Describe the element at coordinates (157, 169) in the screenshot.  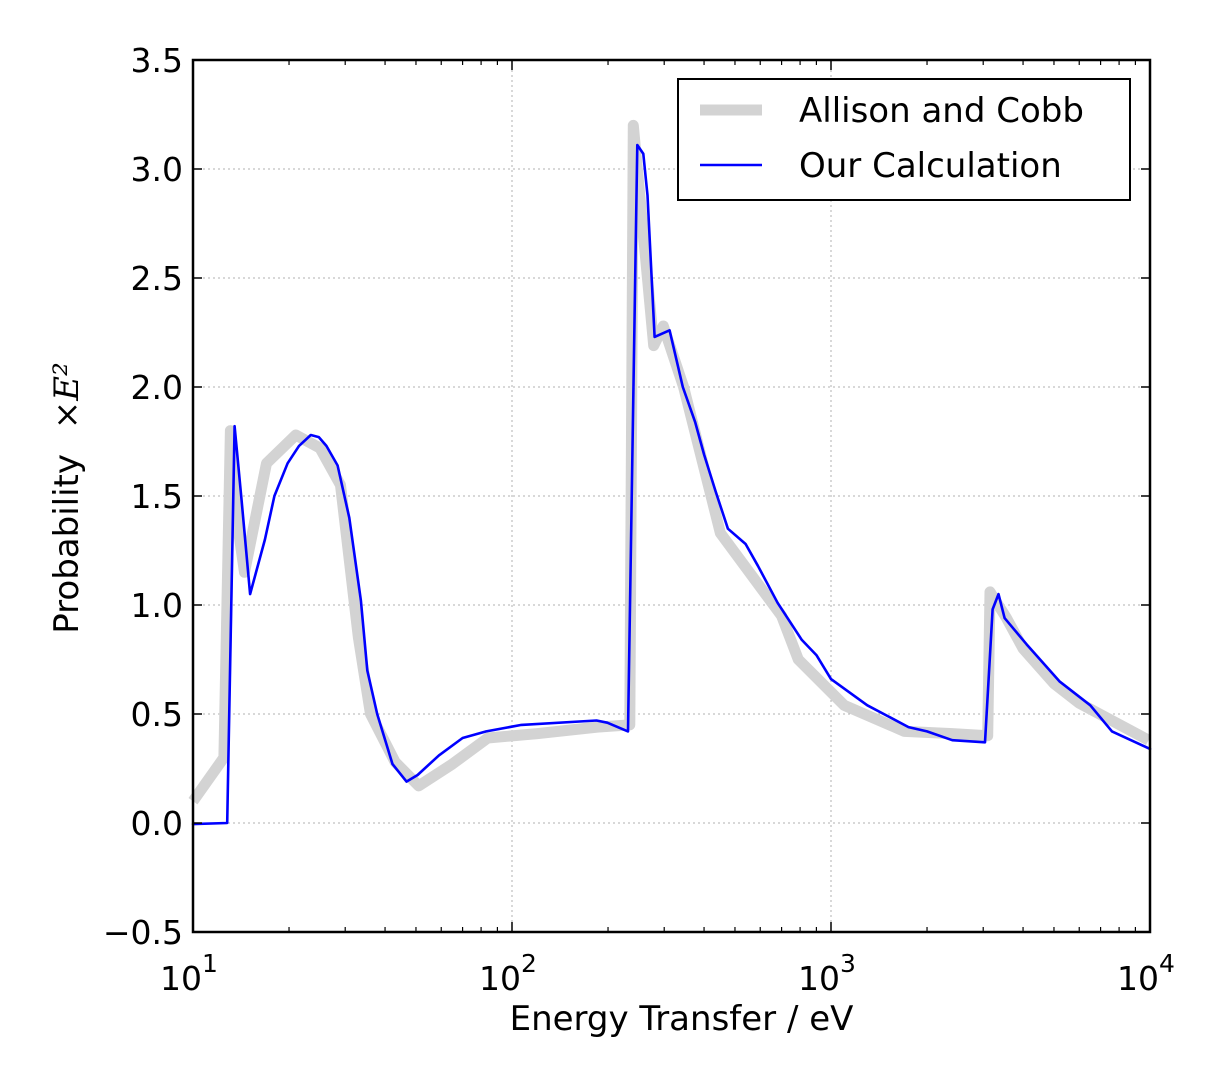
I see `y-tick-label: 3.0` at that location.